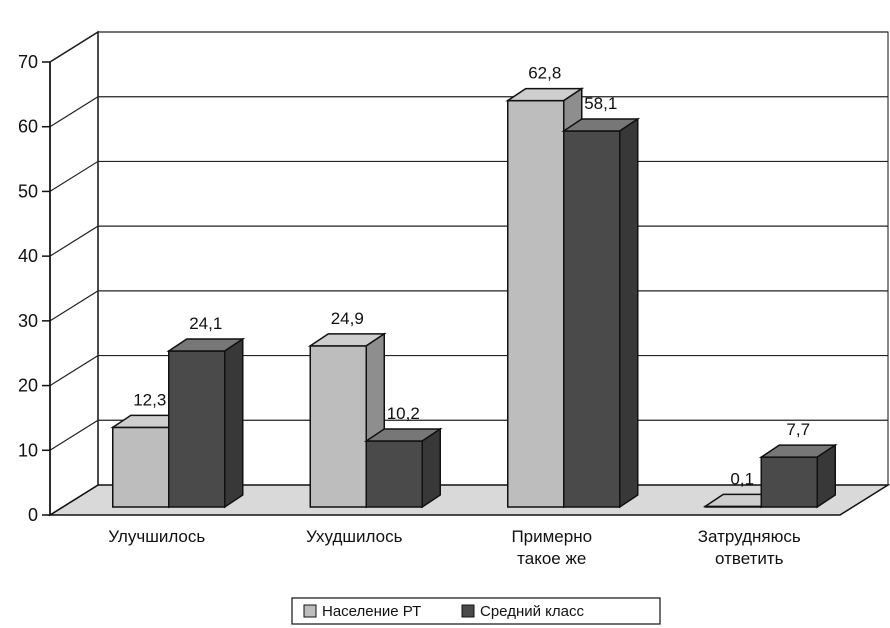  What do you see at coordinates (149, 399) in the screenshot?
I see `data-label: 12,3` at bounding box center [149, 399].